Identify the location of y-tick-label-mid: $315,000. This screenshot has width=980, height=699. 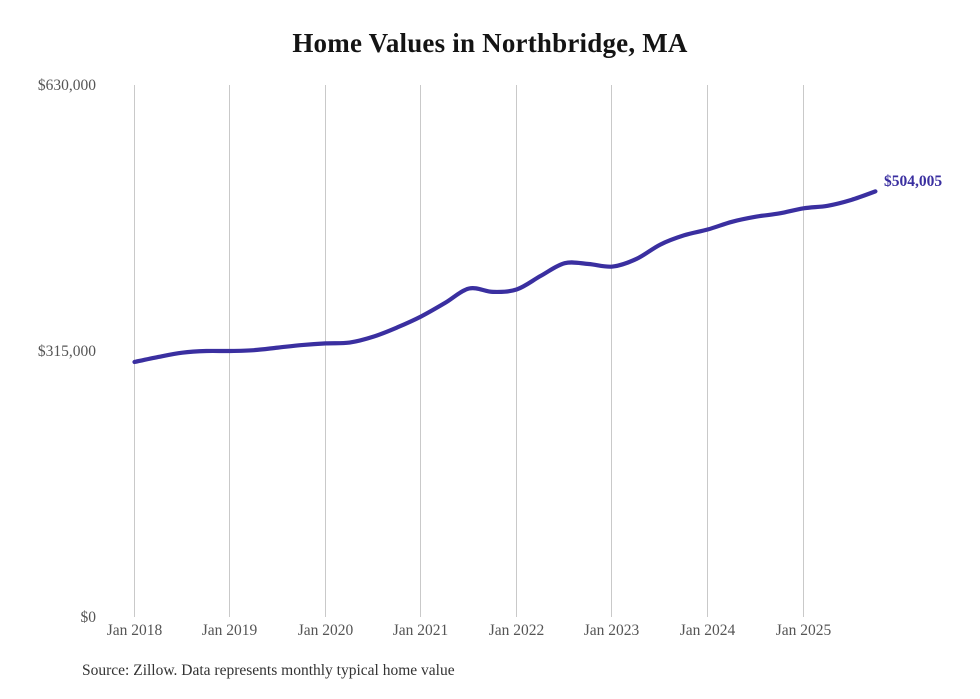
(66, 351).